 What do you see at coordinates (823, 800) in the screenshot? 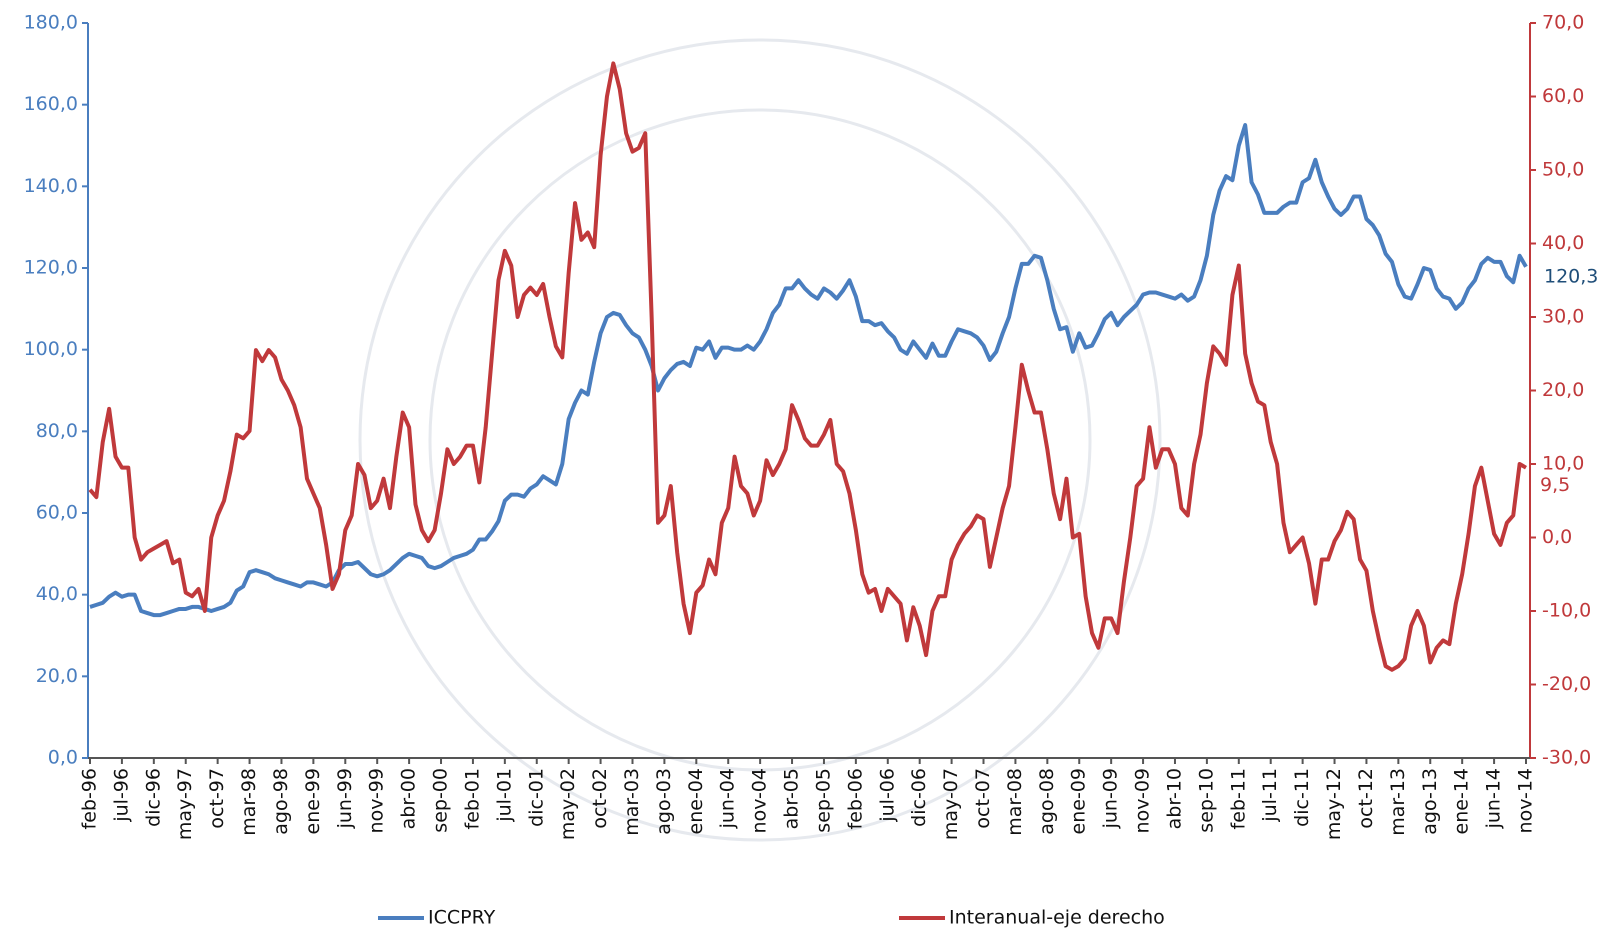
I see `x-tick-label: sep-05` at bounding box center [823, 800].